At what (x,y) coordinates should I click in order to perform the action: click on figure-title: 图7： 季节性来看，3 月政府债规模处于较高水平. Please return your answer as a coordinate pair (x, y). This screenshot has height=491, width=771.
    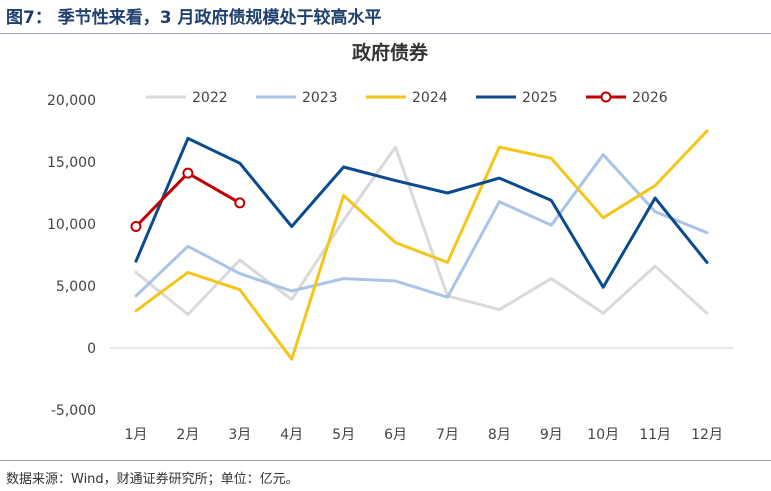
    Looking at the image, I should click on (194, 15).